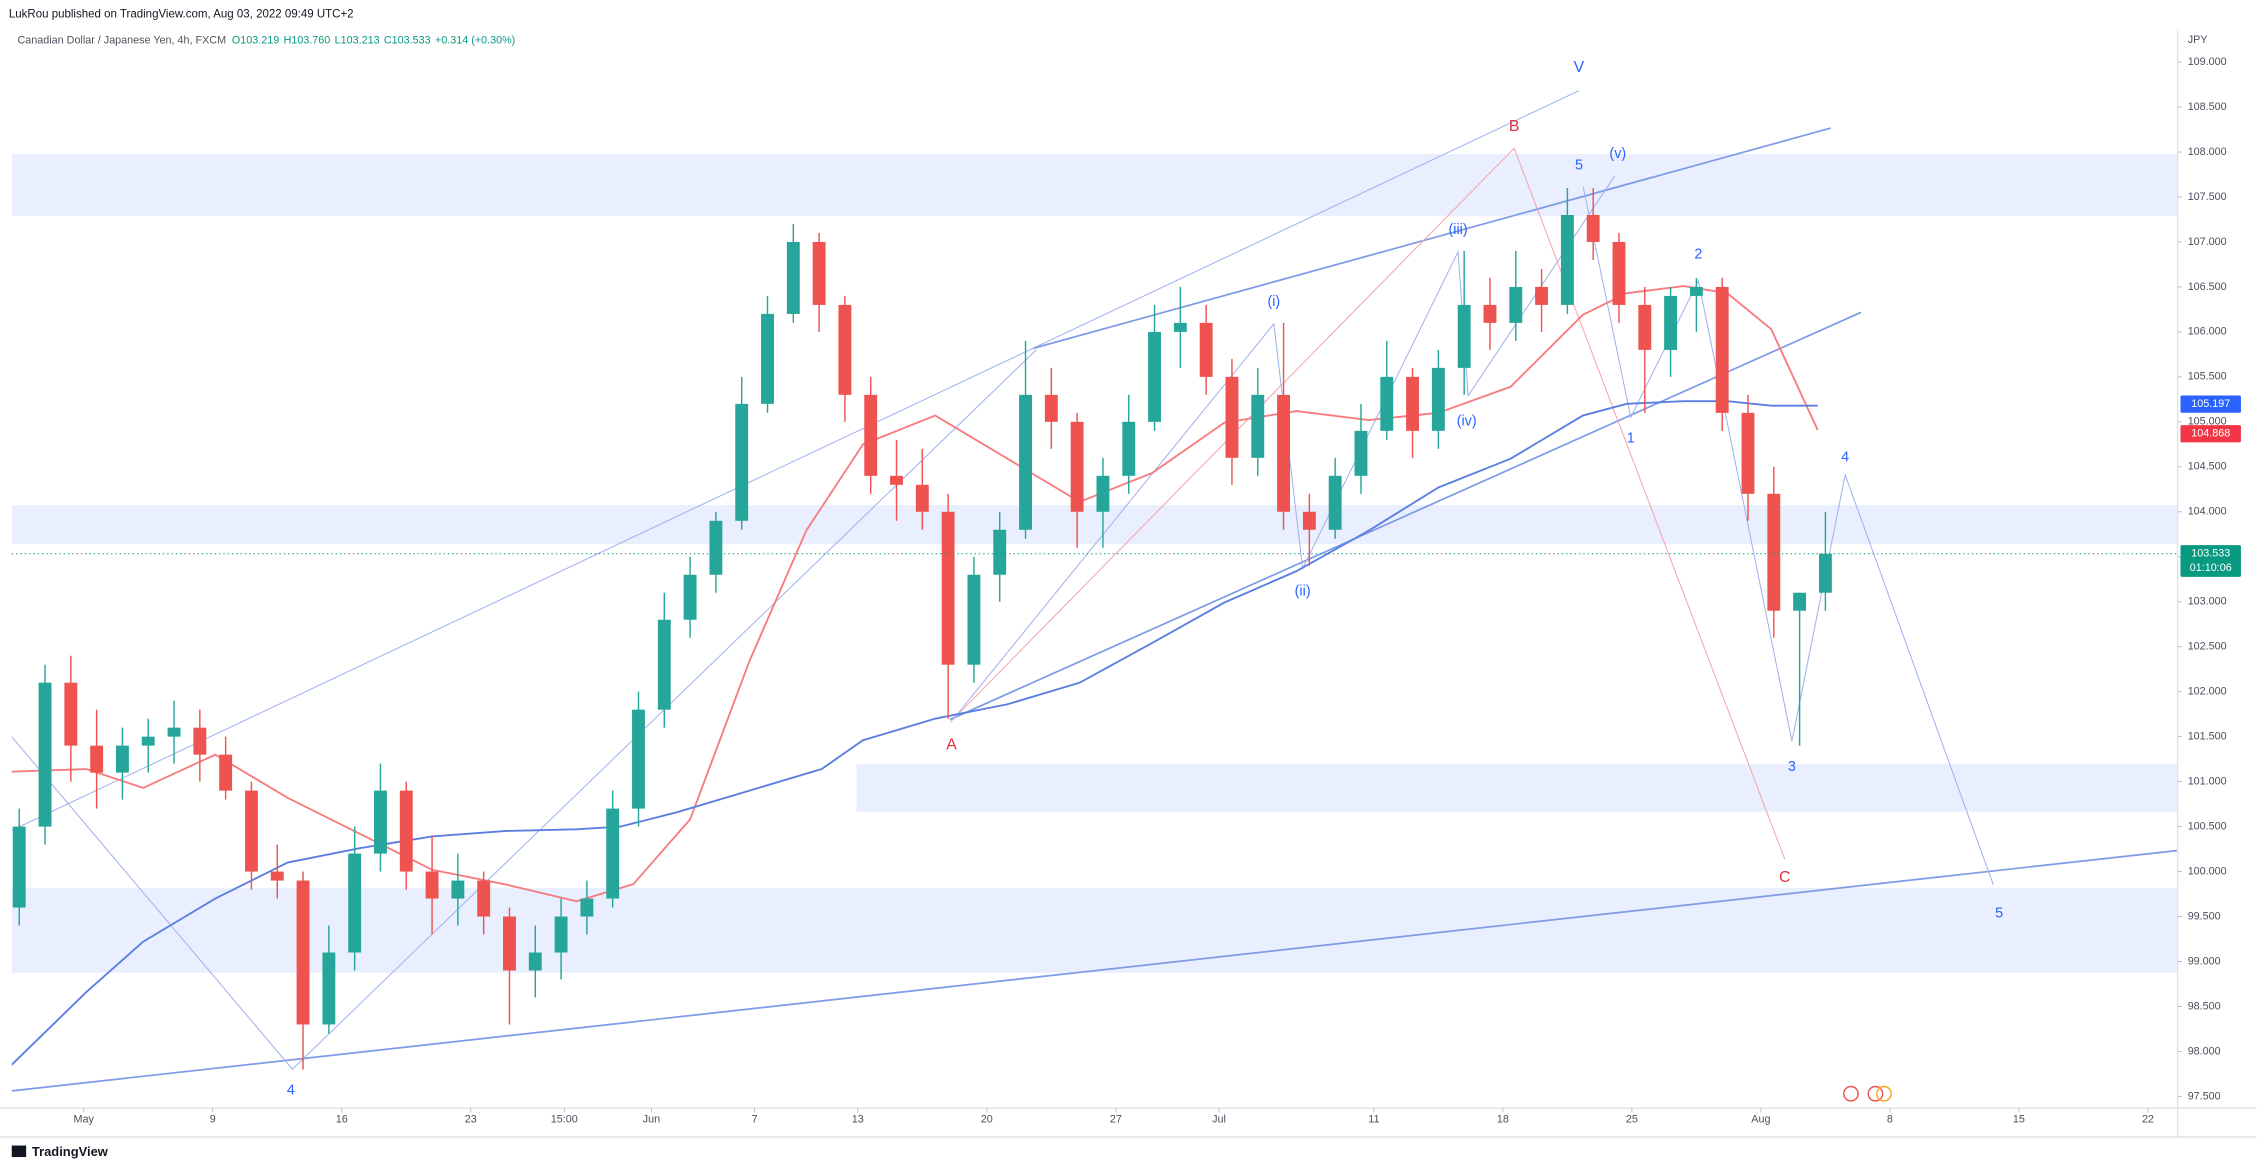  What do you see at coordinates (2019, 1119) in the screenshot?
I see `x-tick-label: 15` at bounding box center [2019, 1119].